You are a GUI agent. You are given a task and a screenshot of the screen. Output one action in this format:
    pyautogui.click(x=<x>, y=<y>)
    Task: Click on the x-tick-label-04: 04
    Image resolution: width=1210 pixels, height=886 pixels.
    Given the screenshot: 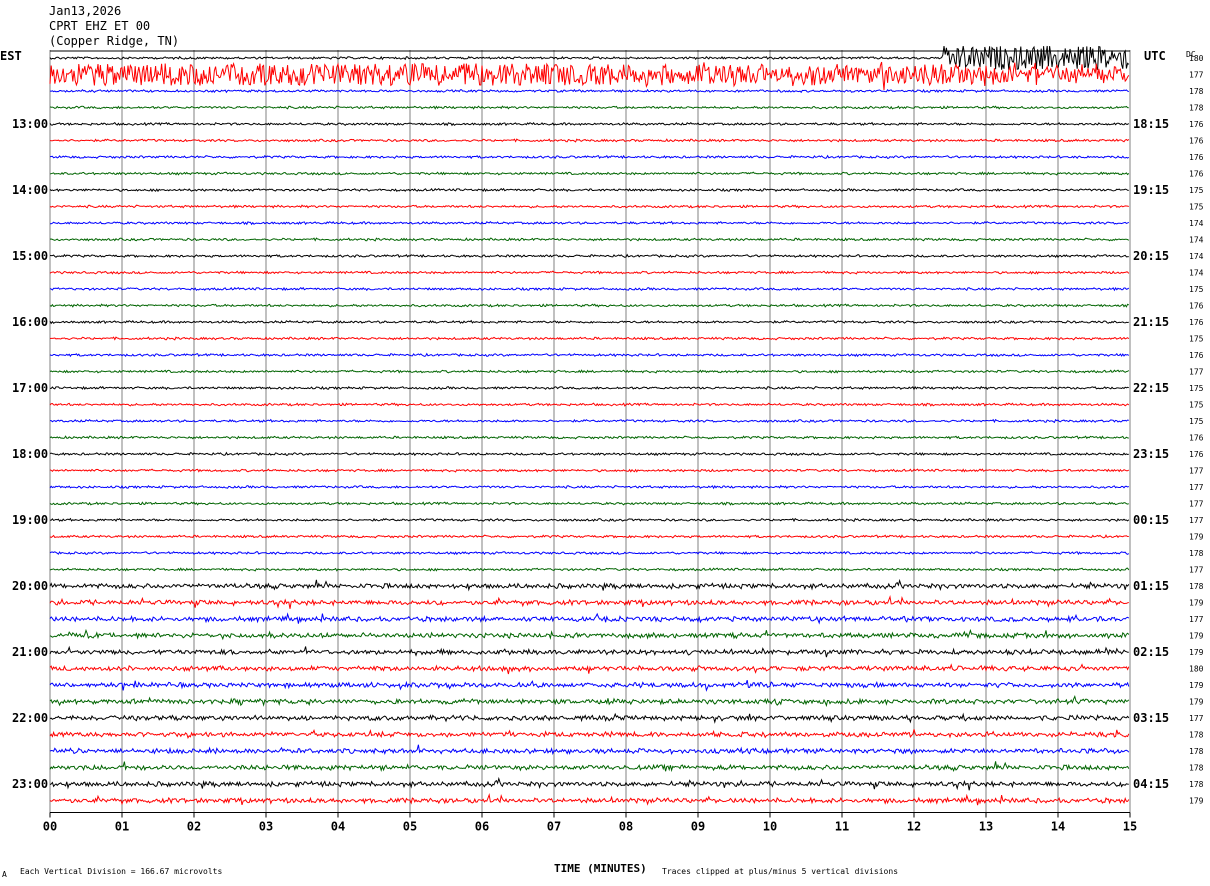 What is the action you would take?
    pyautogui.click(x=338, y=827)
    